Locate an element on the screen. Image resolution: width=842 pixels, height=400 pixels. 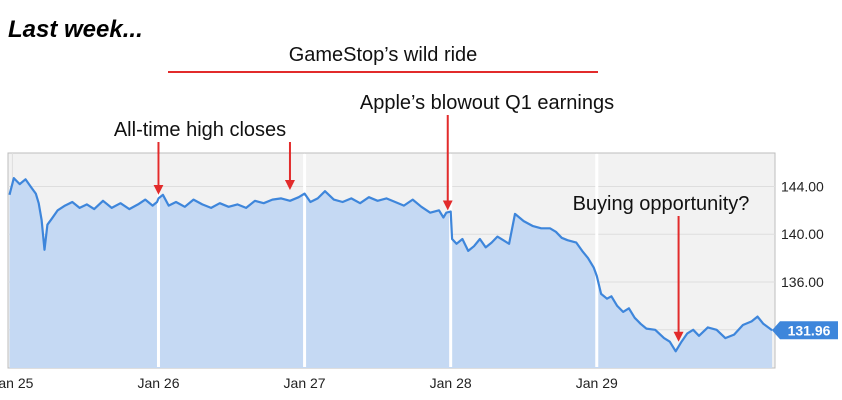
x-tick-label-3: Jan 28 is located at coordinates (451, 383).